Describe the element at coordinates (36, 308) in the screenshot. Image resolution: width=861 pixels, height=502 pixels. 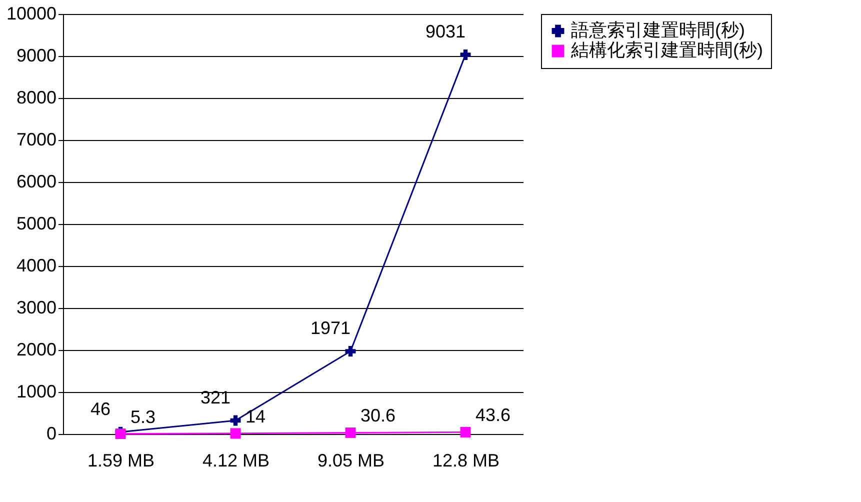
I see `y-tick-label: 3000` at that location.